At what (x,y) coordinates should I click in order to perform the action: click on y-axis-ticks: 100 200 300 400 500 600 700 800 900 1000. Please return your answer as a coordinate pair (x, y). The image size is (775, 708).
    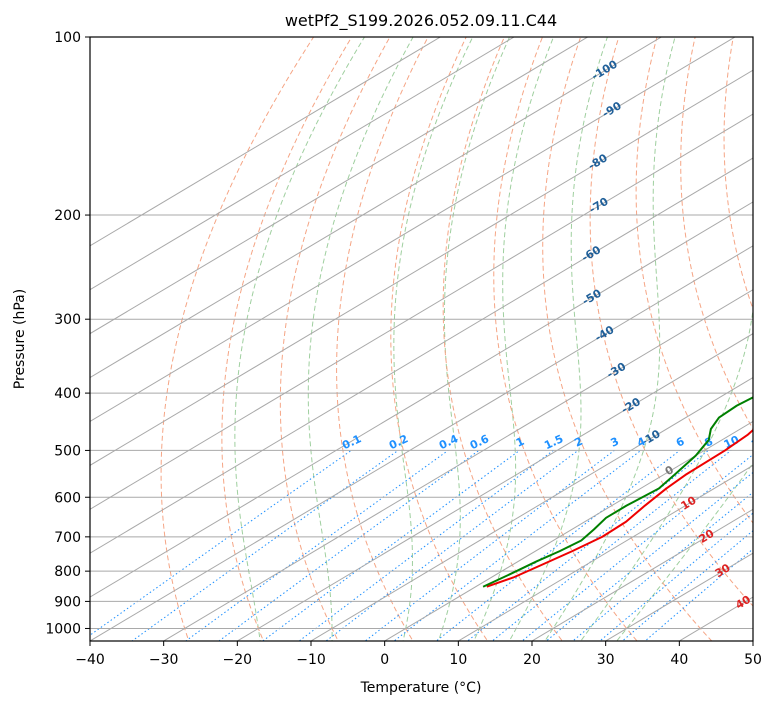
    Looking at the image, I should click on (67, 333).